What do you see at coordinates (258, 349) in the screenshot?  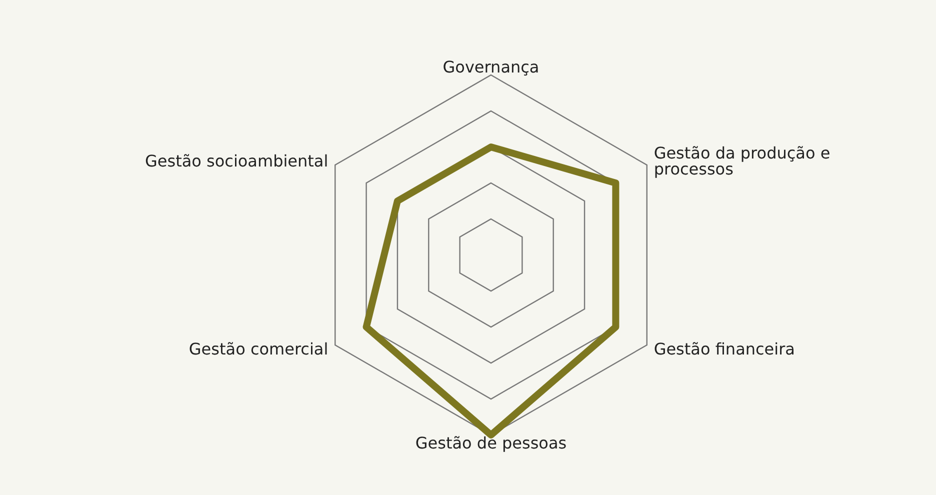 I see `spoke-label: Gestão comercial` at bounding box center [258, 349].